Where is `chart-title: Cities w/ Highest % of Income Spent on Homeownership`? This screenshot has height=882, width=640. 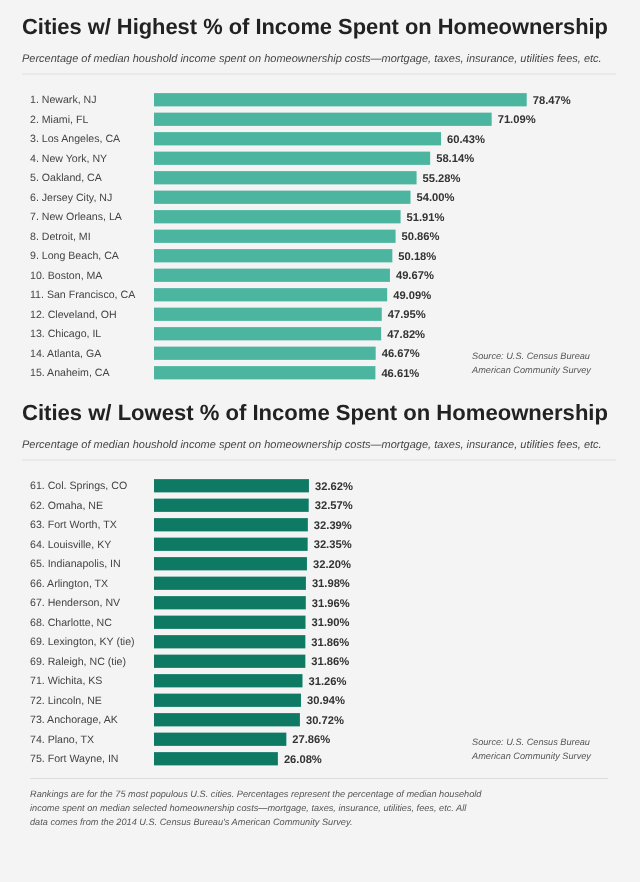 chart-title: Cities w/ Highest % of Income Spent on Homeownership is located at coordinates (317, 28).